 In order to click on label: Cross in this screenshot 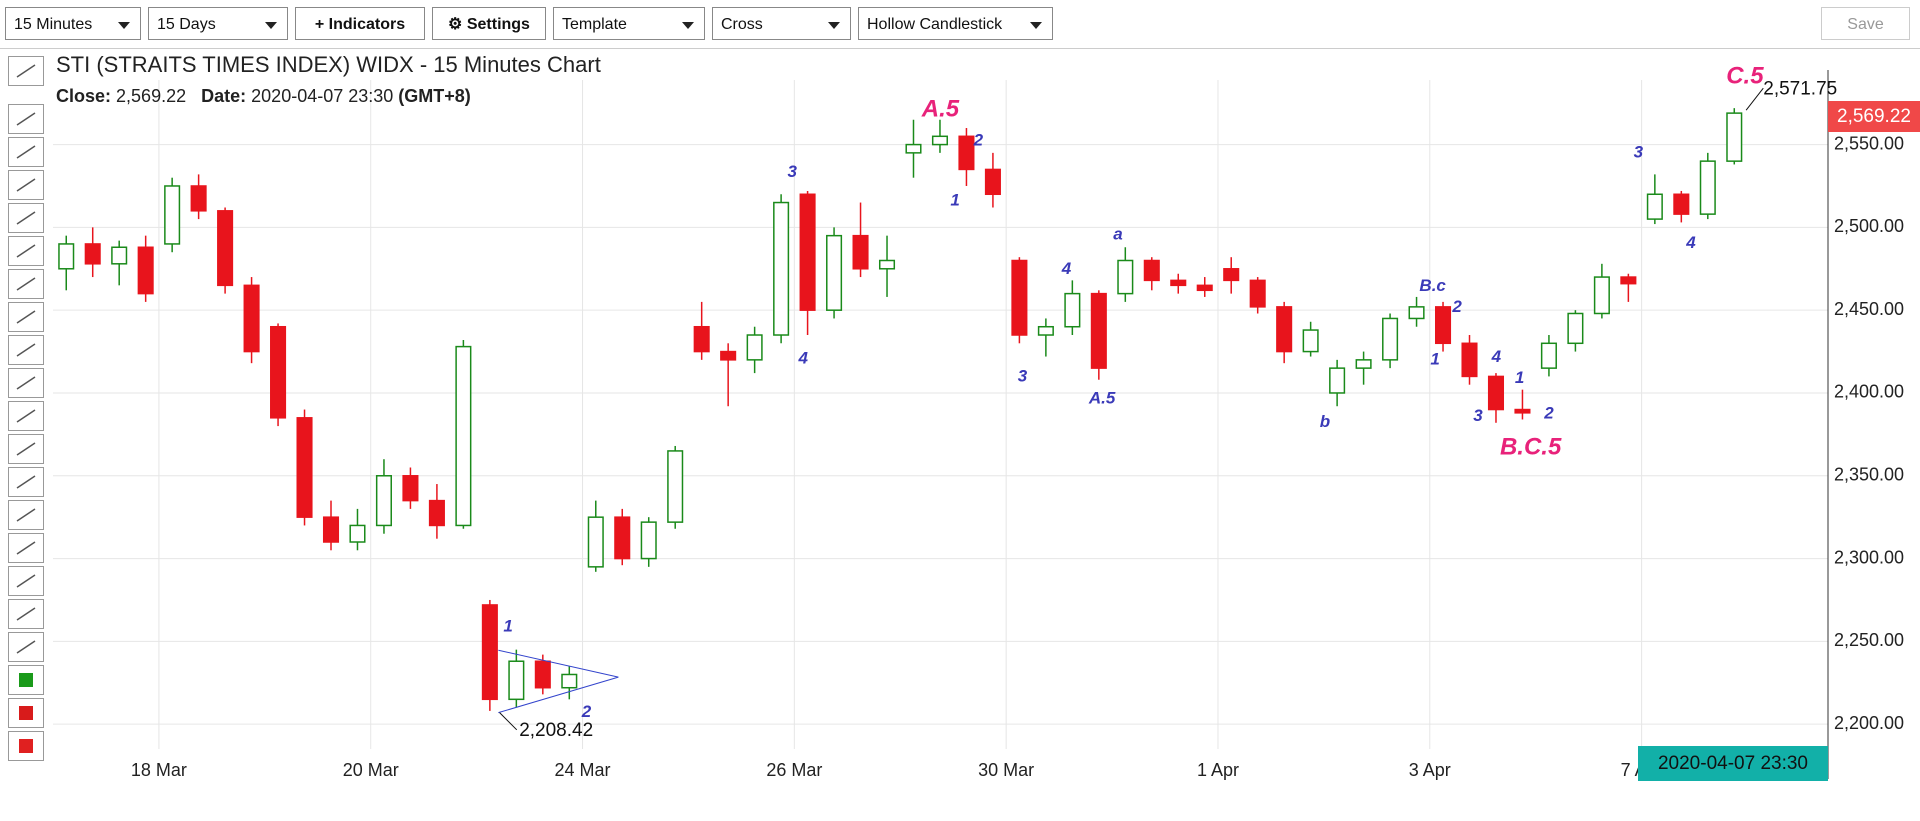, I will do `click(742, 24)`.